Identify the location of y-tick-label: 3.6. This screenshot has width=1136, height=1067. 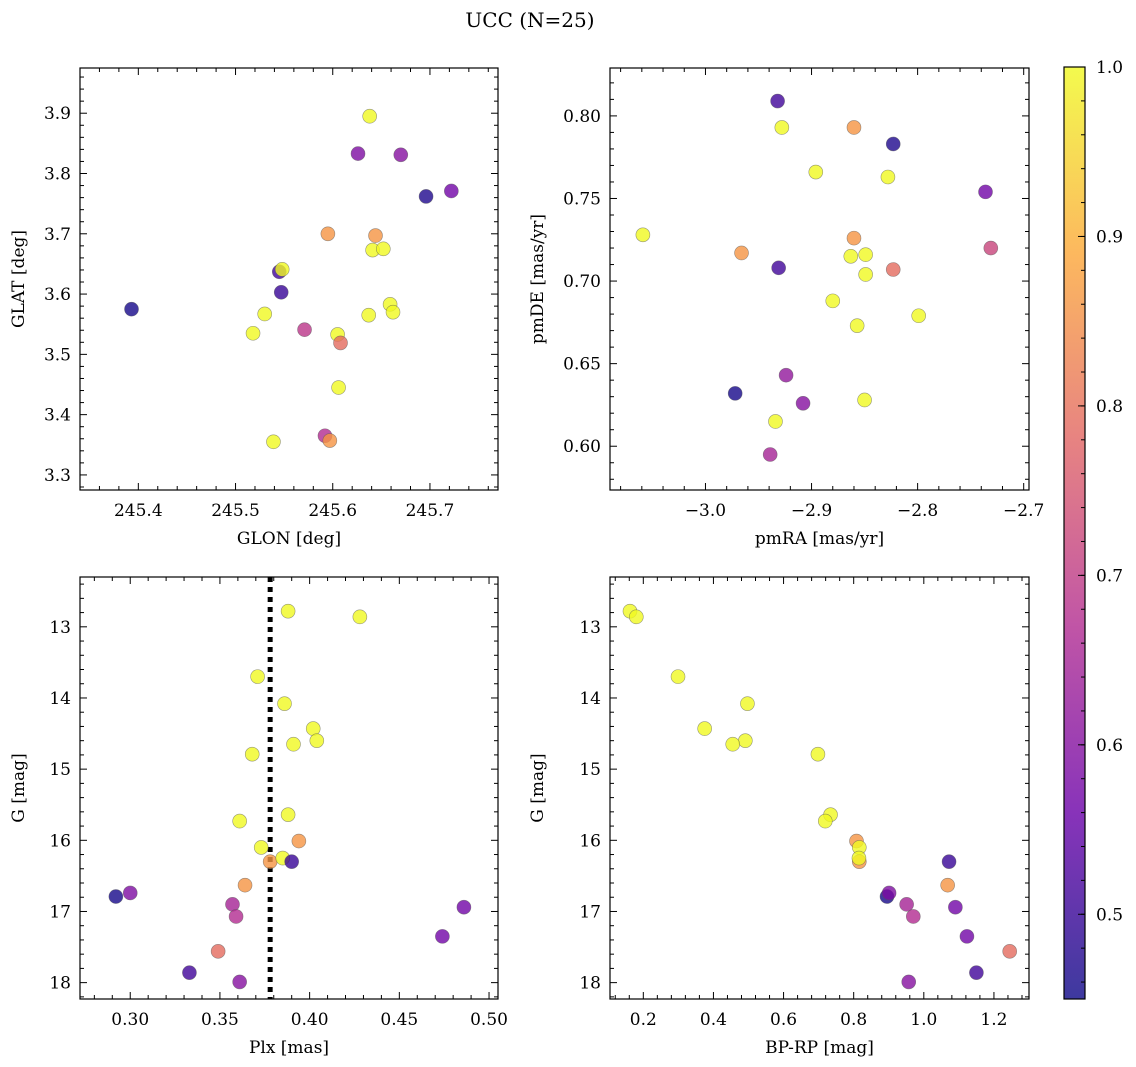
(57, 295).